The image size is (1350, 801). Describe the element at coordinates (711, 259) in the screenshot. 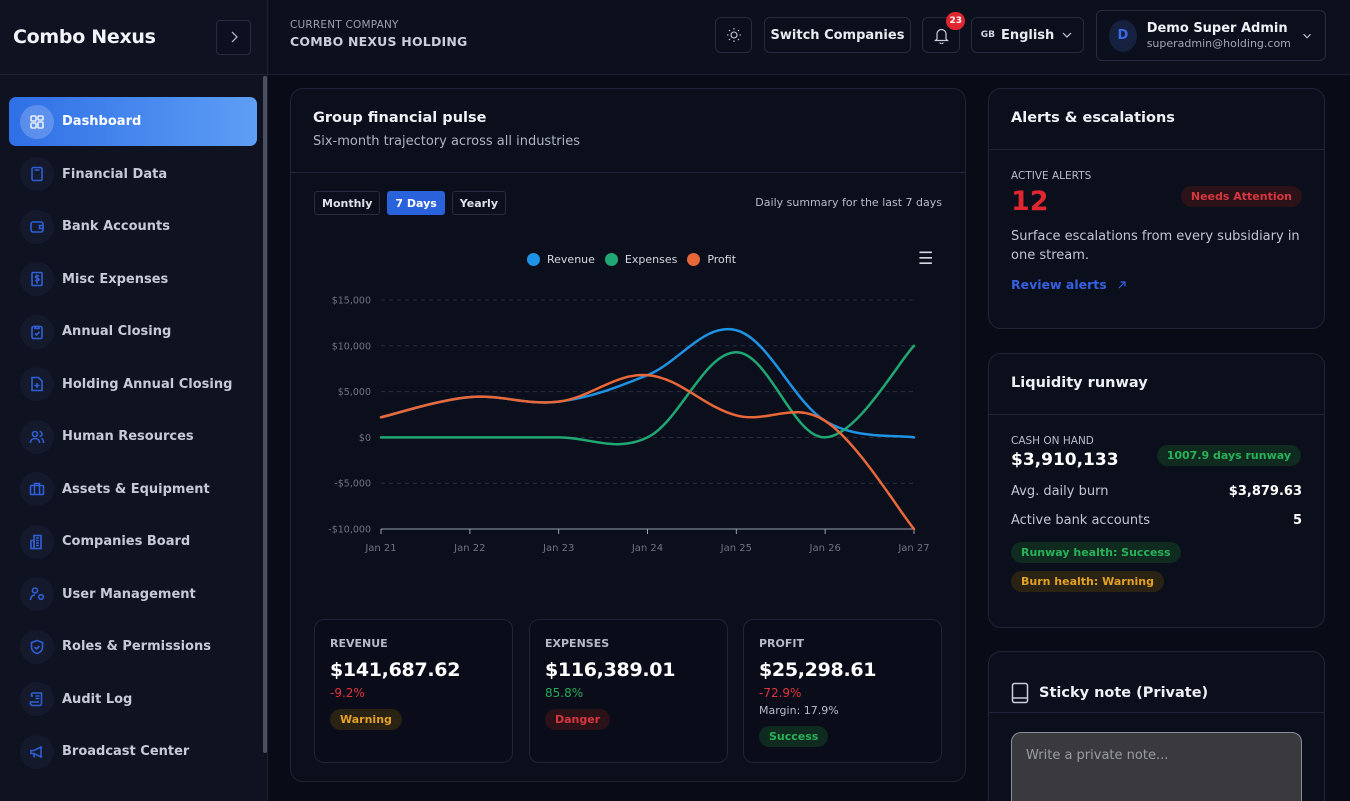

I see `legend-item-profit: Profit` at that location.